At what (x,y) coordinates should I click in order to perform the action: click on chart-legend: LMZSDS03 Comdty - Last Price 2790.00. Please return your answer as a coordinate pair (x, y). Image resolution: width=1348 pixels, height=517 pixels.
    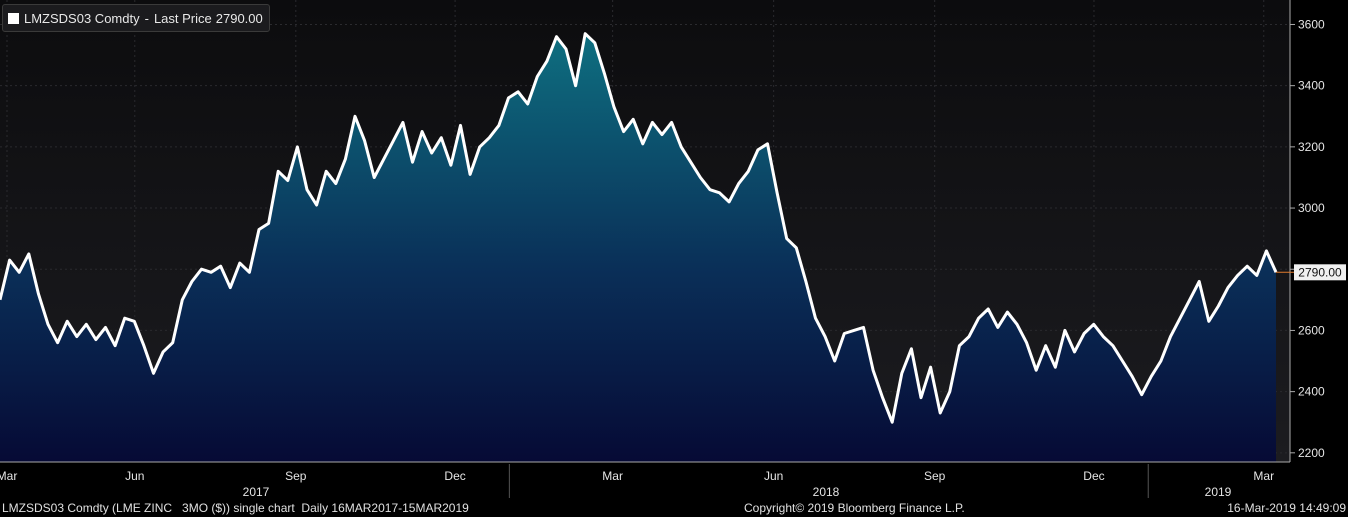
    Looking at the image, I should click on (136, 18).